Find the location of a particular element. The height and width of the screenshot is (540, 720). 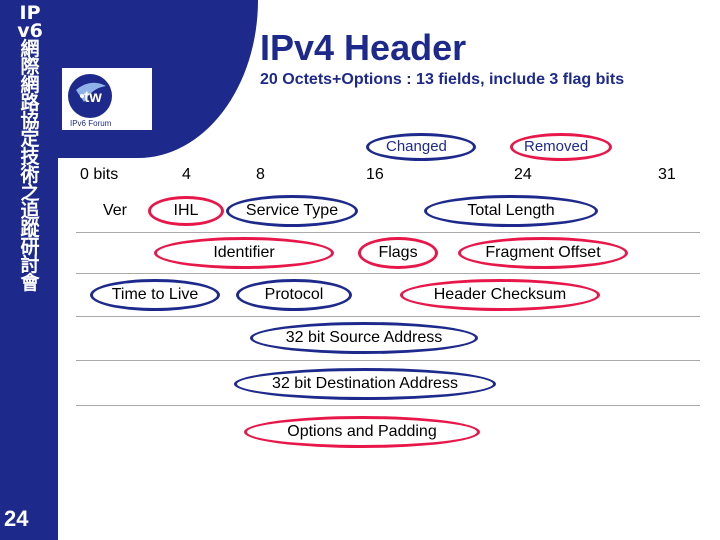

field-header-checksum: Header Checksum is located at coordinates (500, 294).